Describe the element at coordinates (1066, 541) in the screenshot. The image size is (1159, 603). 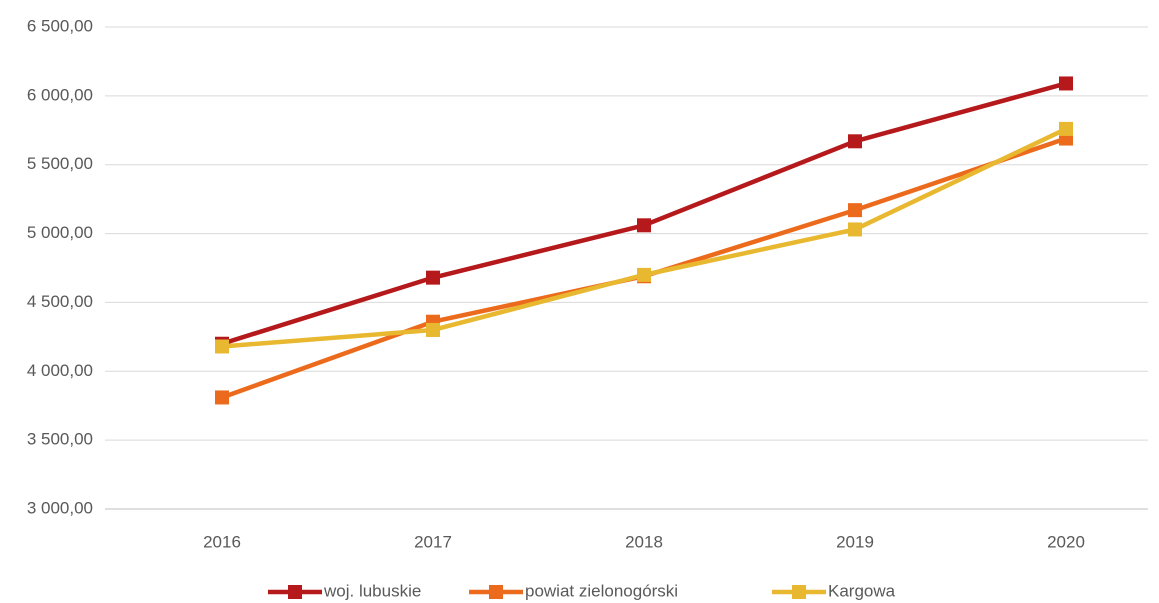
I see `x-tick-label: 2020` at that location.